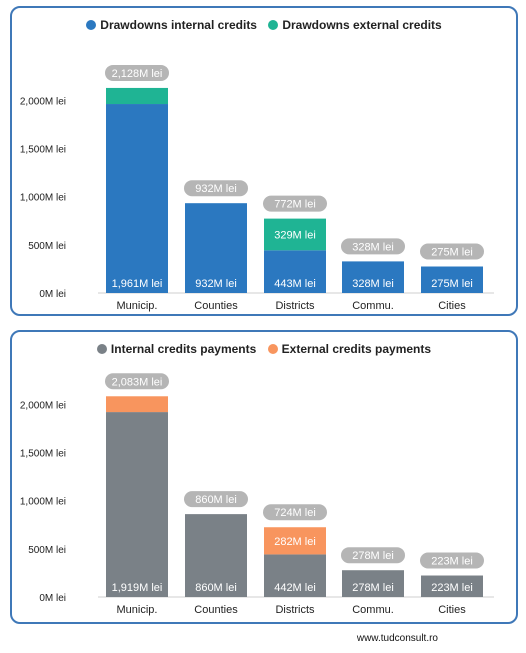  I want to click on source-url: www.tudconsult.ro, so click(397, 638).